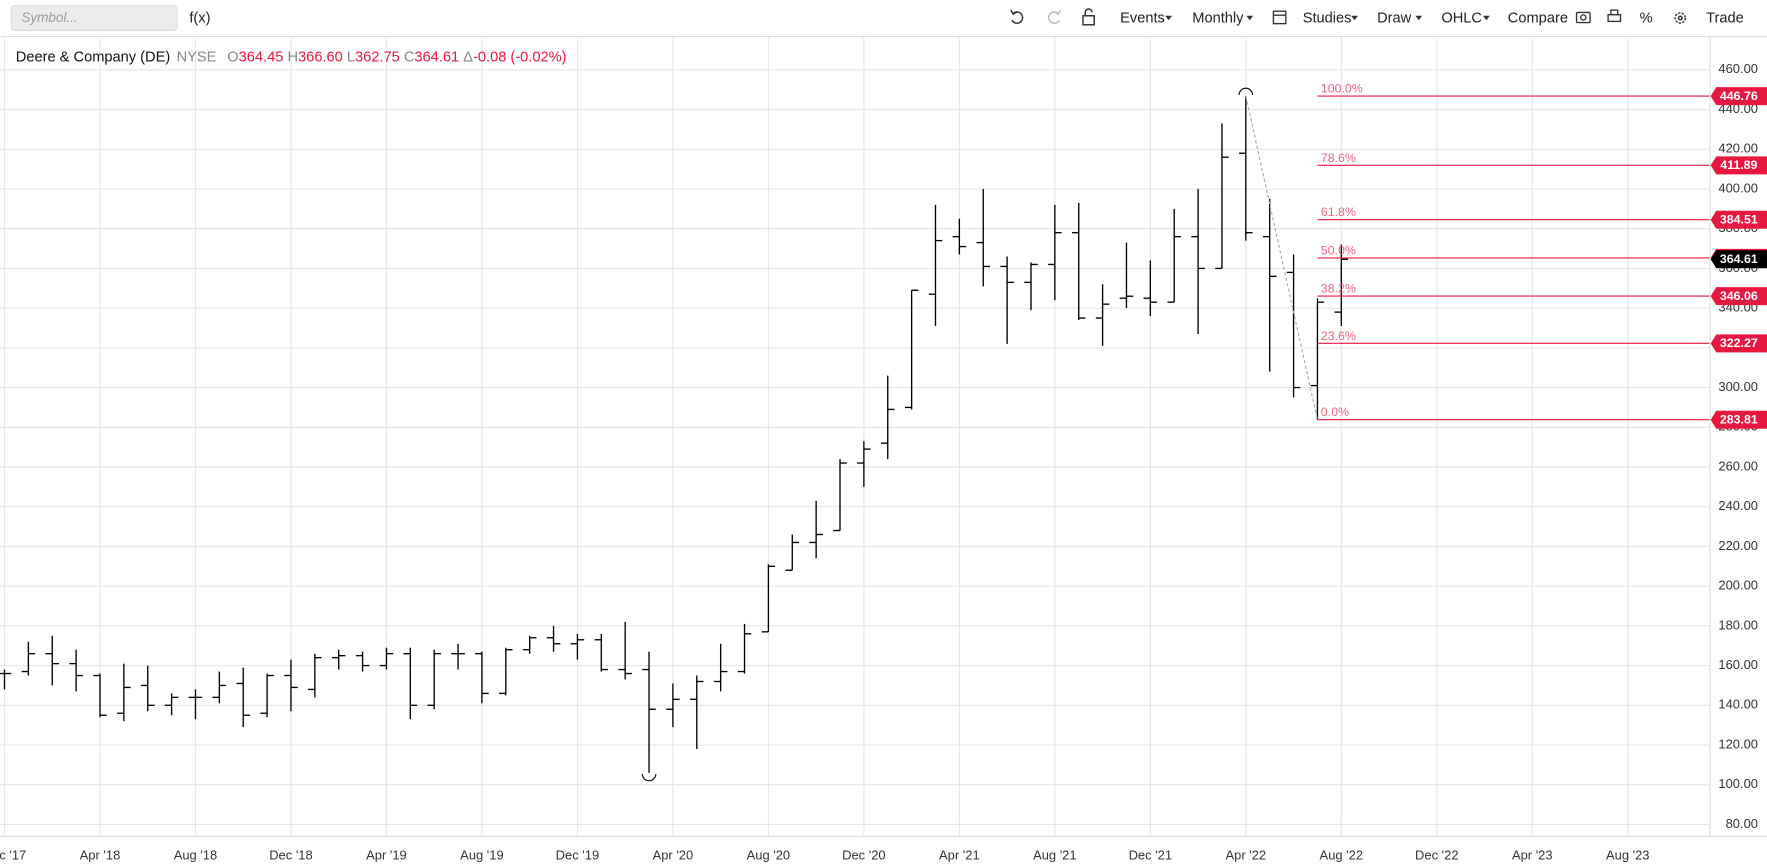 The width and height of the screenshot is (1767, 865). I want to click on x-tick-label: Aug '21, so click(1054, 854).